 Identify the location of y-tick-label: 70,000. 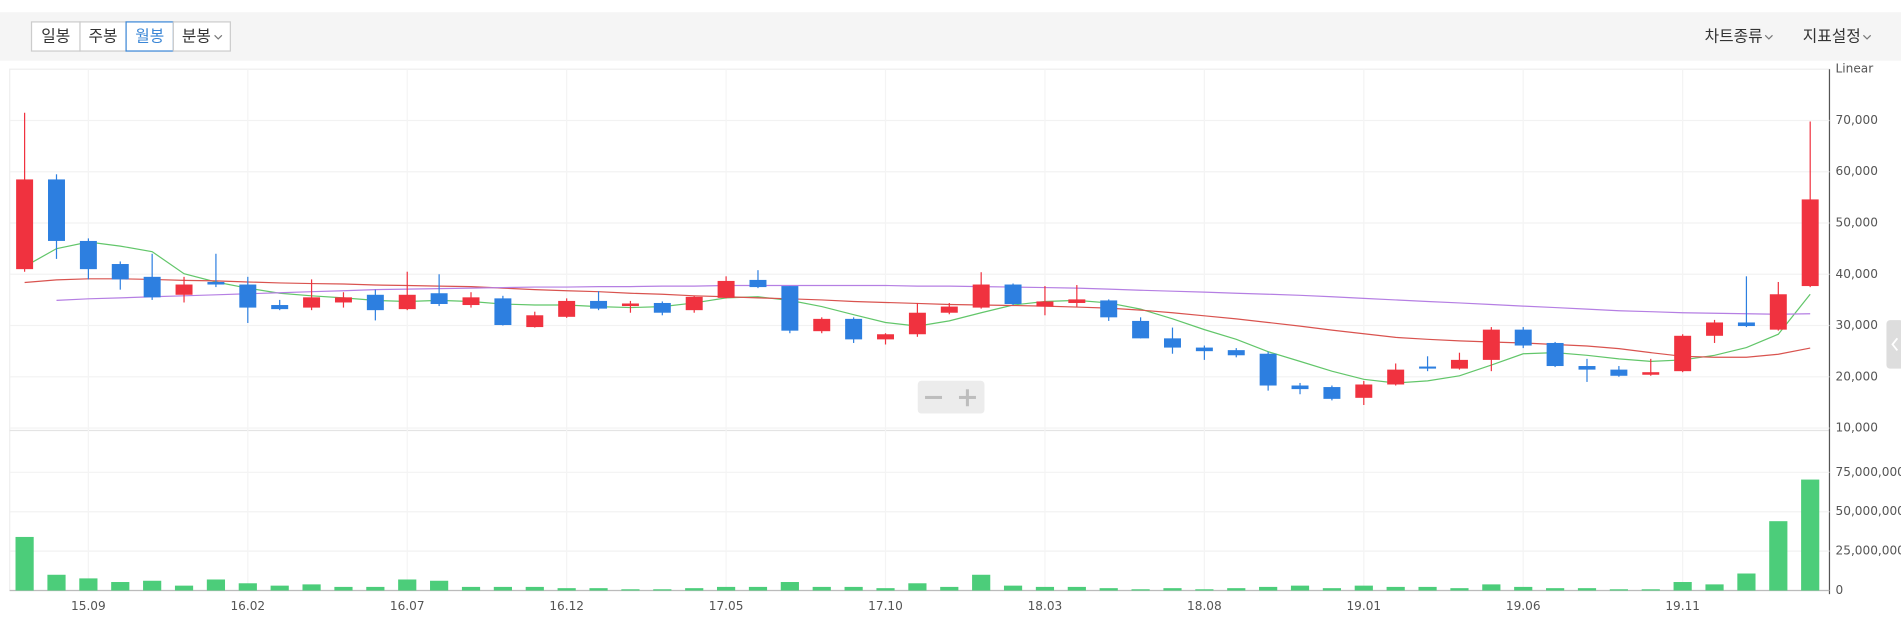
(1857, 120).